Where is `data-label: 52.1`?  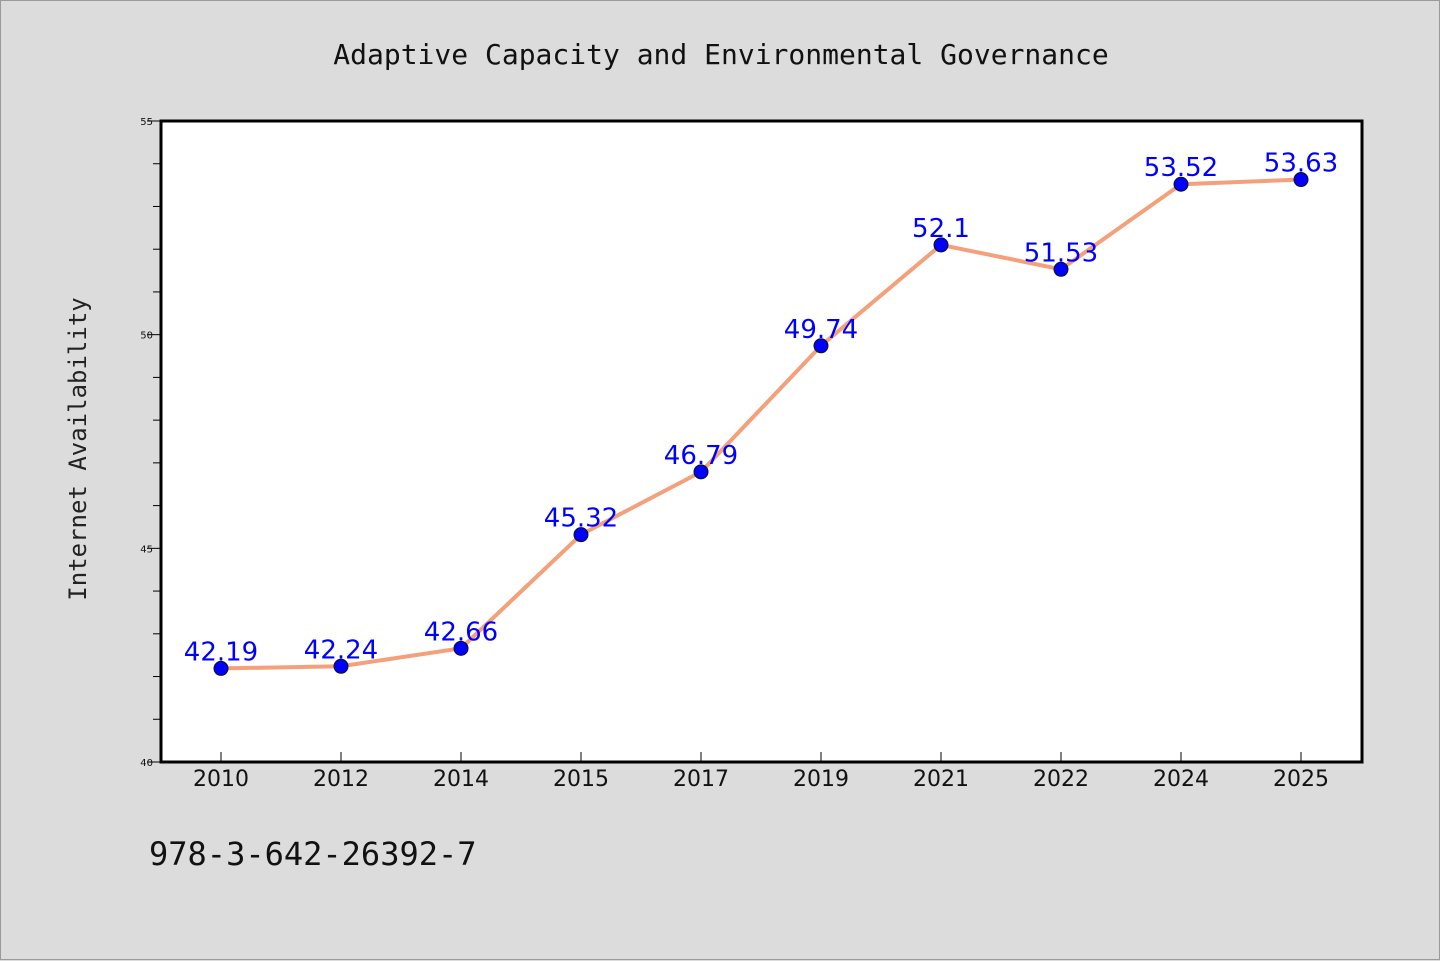
data-label: 52.1 is located at coordinates (941, 229).